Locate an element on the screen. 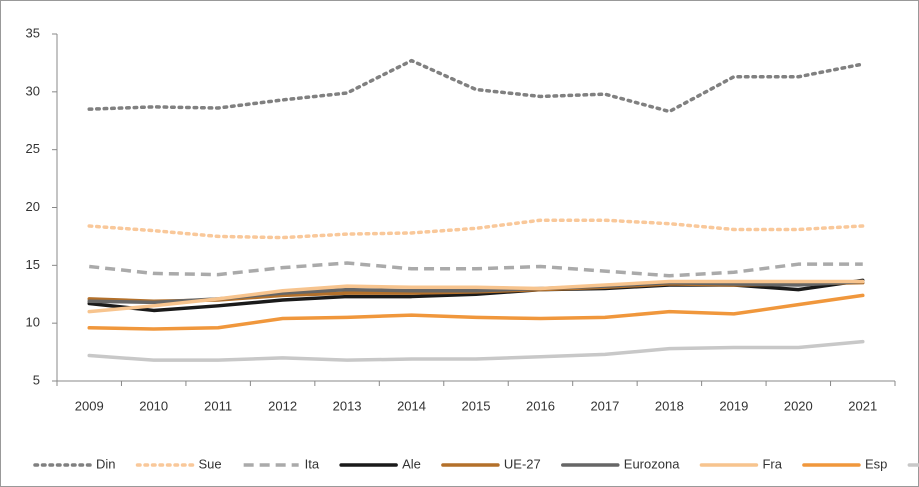 The height and width of the screenshot is (487, 919). x-tick-label: 2015 is located at coordinates (476, 405).